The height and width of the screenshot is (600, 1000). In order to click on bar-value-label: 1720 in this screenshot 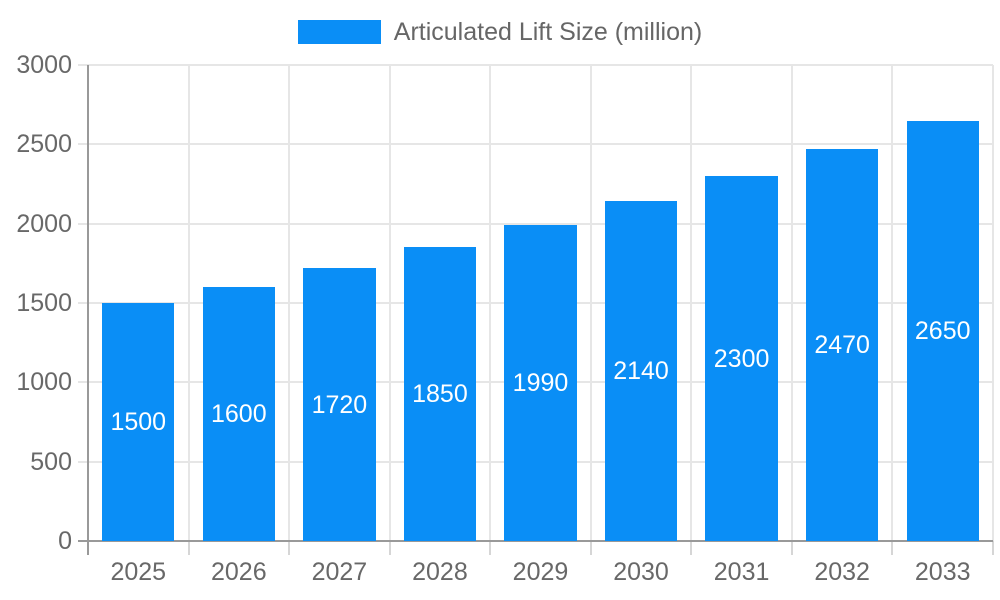, I will do `click(339, 404)`.